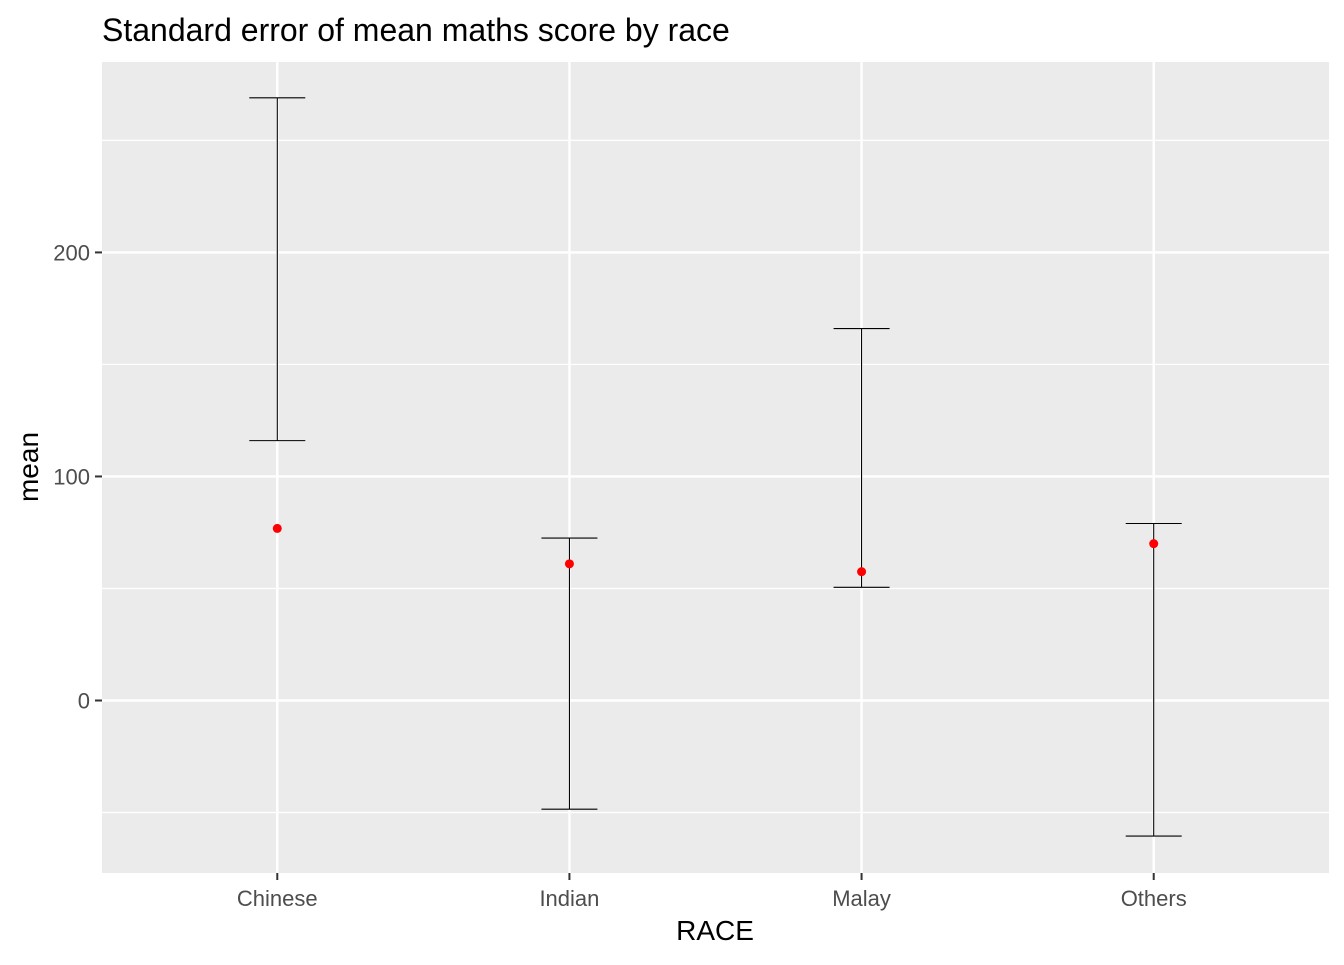  I want to click on y-tick-label: 200, so click(71, 252).